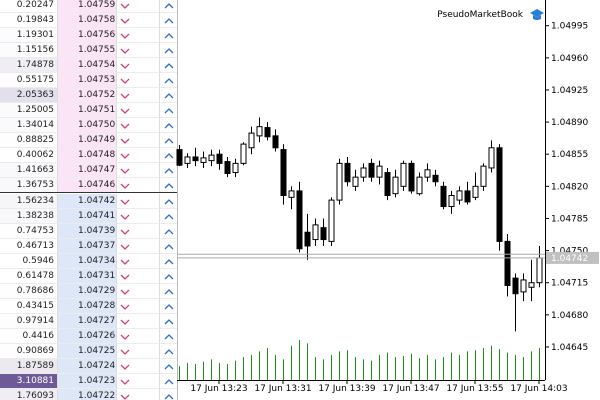 The height and width of the screenshot is (400, 600). Describe the element at coordinates (87, 80) in the screenshot. I see `price-cell: 1.04753` at that location.